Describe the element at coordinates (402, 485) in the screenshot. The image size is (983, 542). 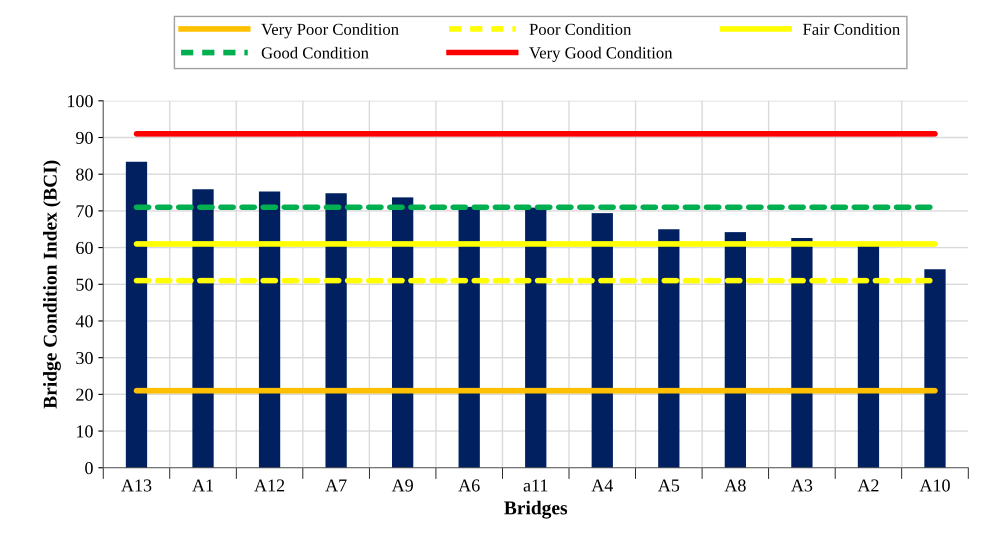
I see `x-tick-label: A9` at that location.